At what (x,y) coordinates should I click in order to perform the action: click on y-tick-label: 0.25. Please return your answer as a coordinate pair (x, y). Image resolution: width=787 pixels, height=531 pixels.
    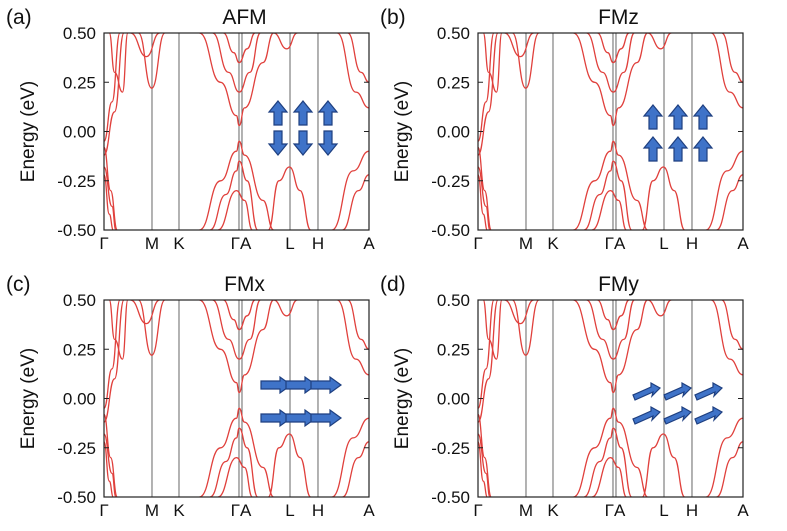
    Looking at the image, I should click on (79, 349).